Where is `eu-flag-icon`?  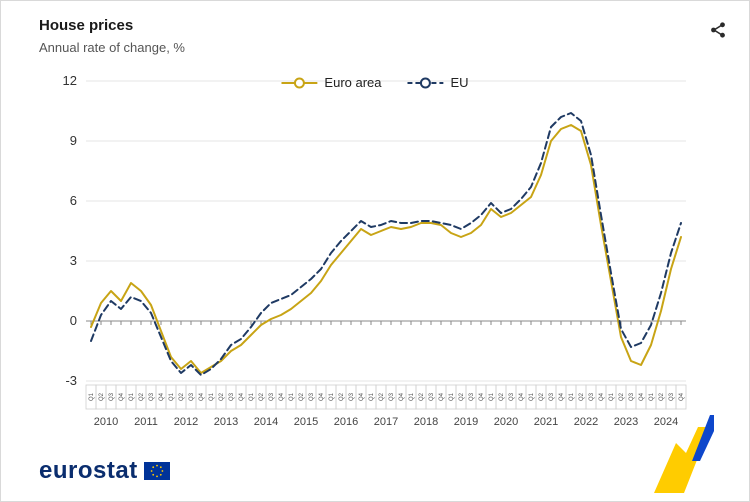 eu-flag-icon is located at coordinates (156, 471).